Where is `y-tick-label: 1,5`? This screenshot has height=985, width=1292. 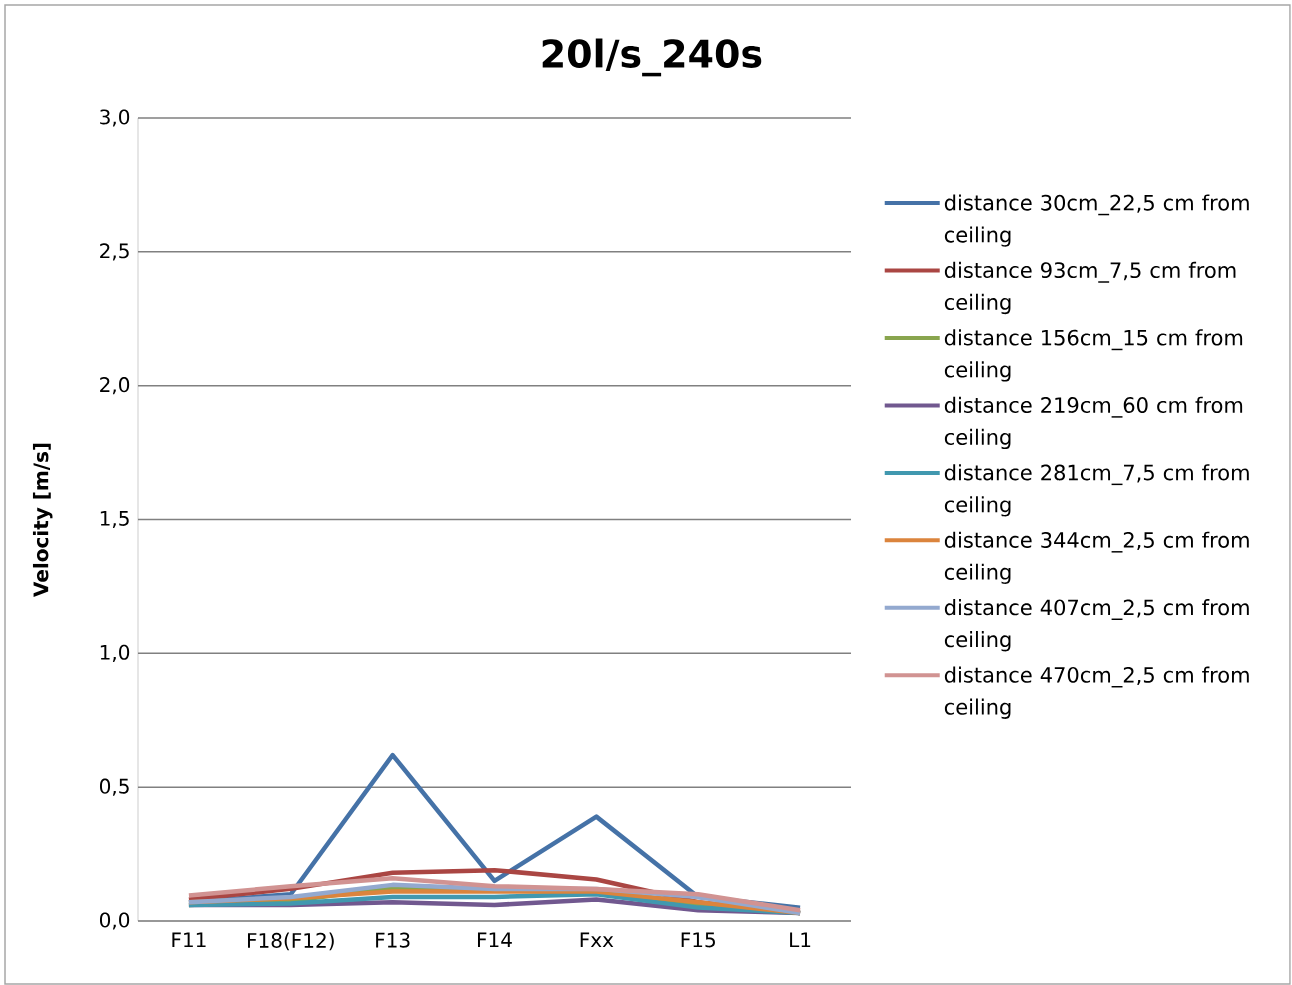 y-tick-label: 1,5 is located at coordinates (114, 519).